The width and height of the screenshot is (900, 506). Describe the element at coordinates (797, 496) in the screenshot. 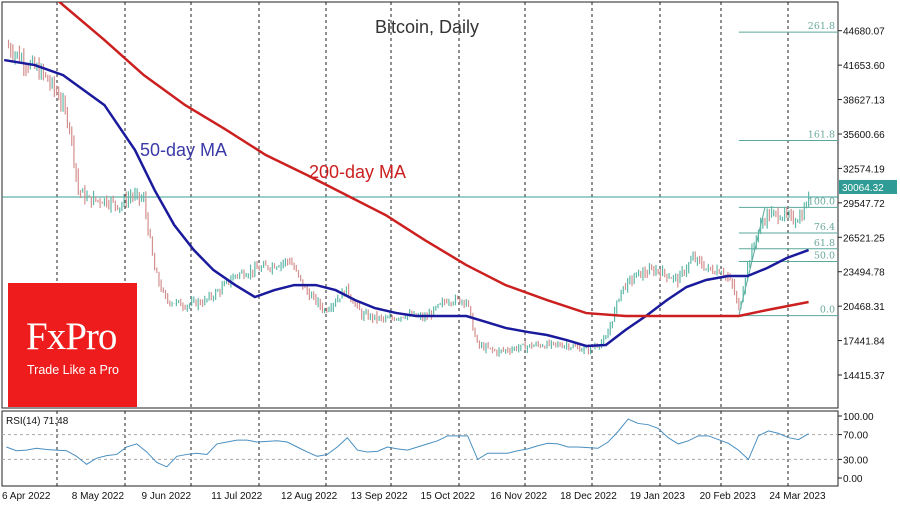

I see `x-tick-label: 24 Mar 2023` at that location.